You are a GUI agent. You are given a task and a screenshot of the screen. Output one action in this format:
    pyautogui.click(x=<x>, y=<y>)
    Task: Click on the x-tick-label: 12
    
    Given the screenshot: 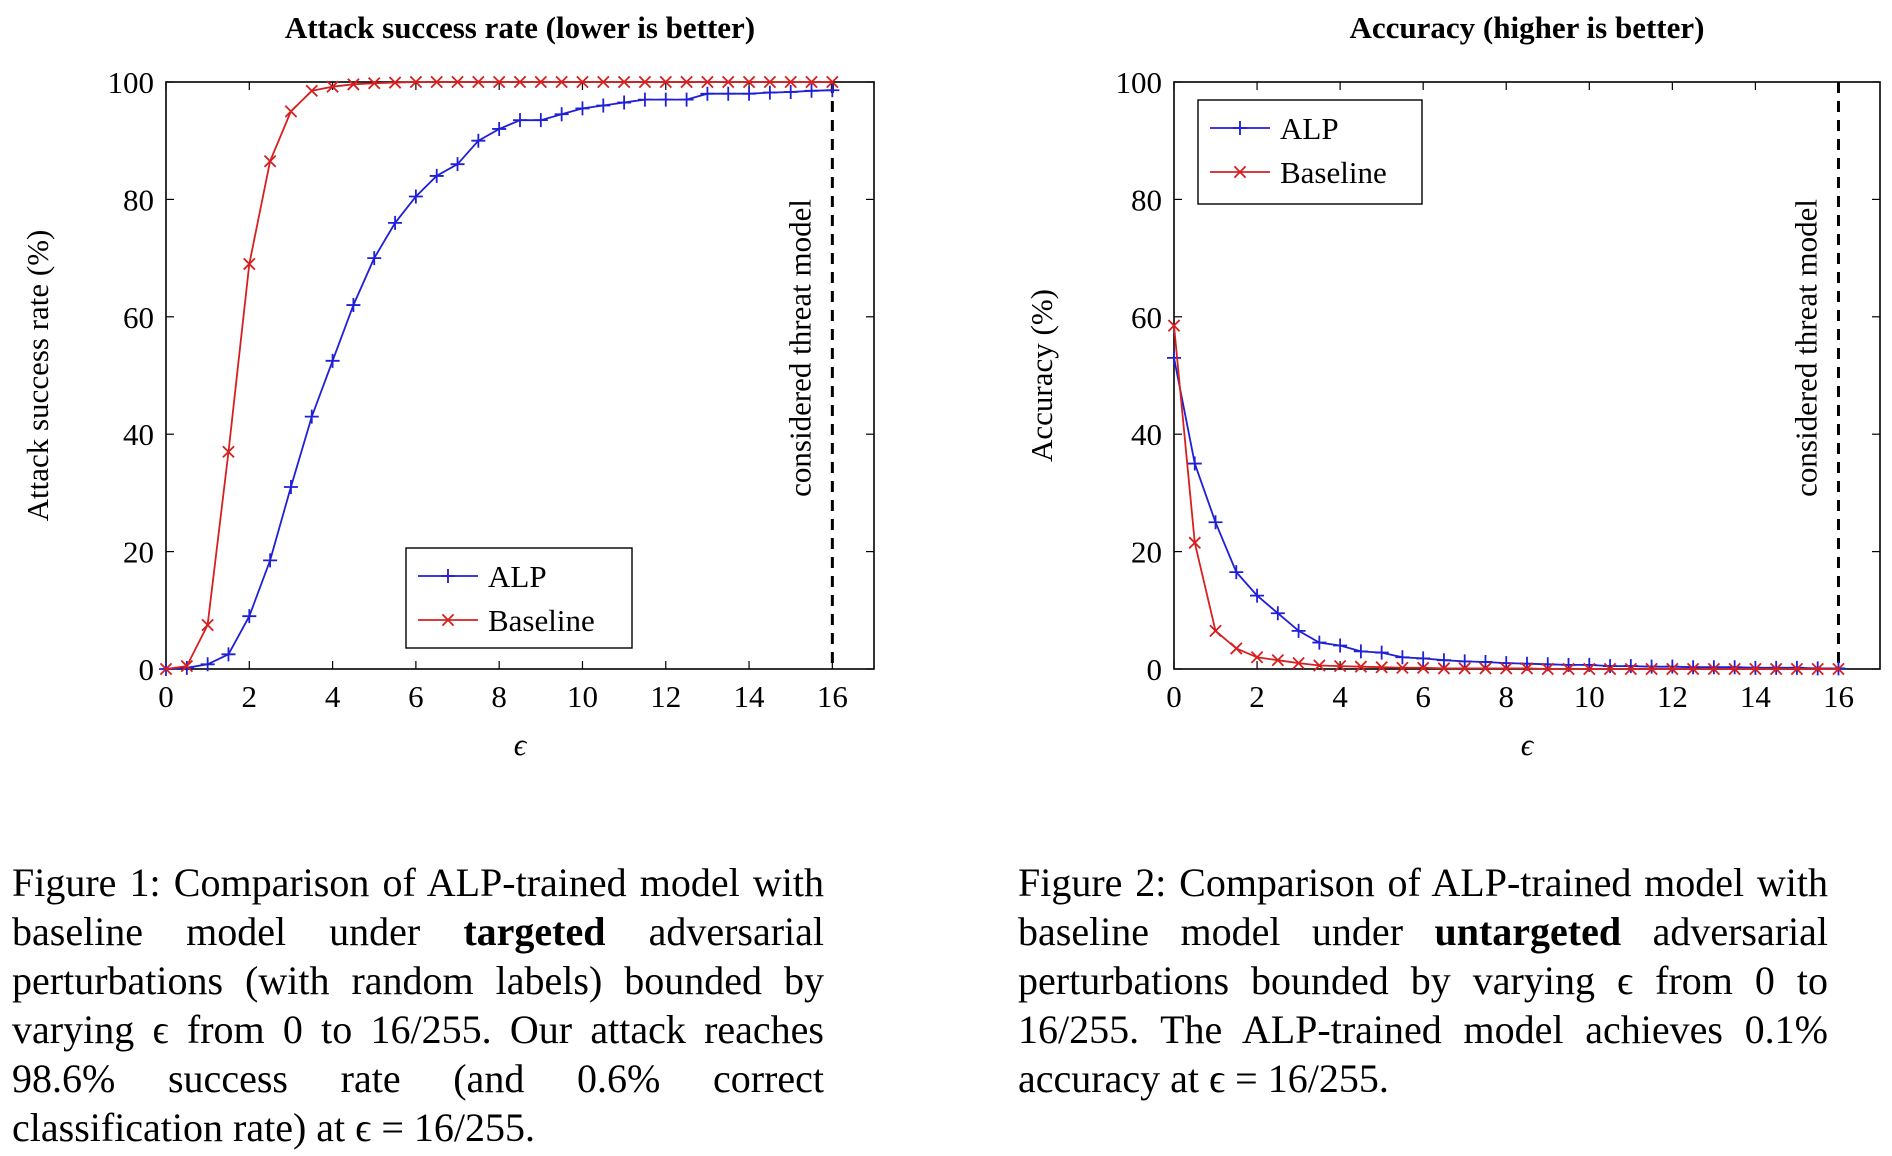 What is the action you would take?
    pyautogui.click(x=1672, y=696)
    